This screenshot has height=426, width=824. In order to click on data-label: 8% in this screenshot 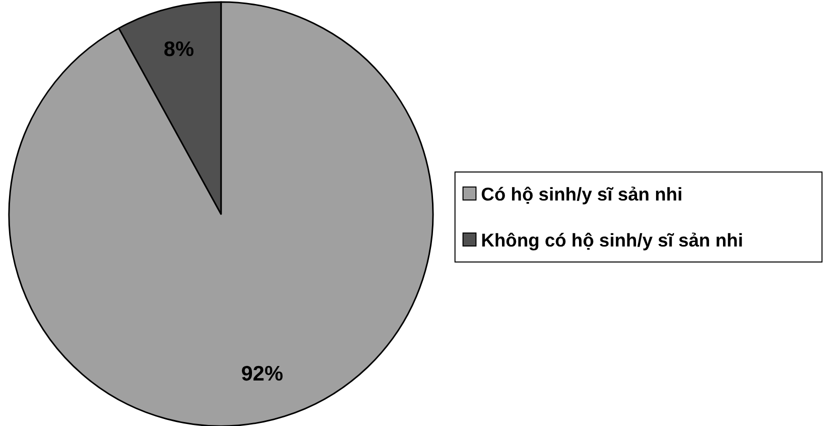, I will do `click(179, 50)`.